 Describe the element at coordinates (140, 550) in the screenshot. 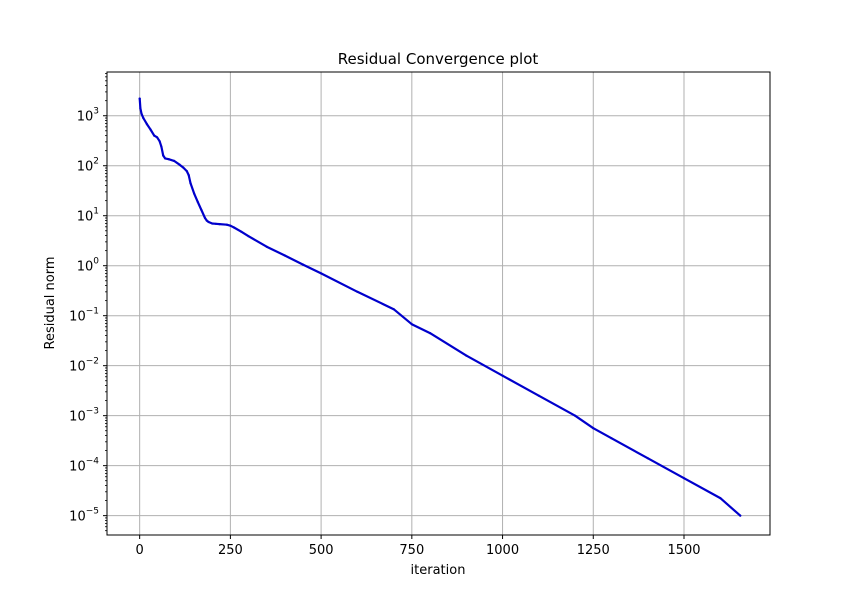

I see `x-tick-label: 0` at that location.